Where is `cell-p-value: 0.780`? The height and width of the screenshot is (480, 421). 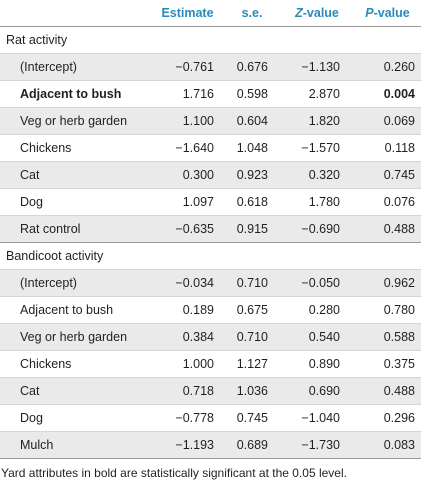 cell-p-value: 0.780 is located at coordinates (387, 310).